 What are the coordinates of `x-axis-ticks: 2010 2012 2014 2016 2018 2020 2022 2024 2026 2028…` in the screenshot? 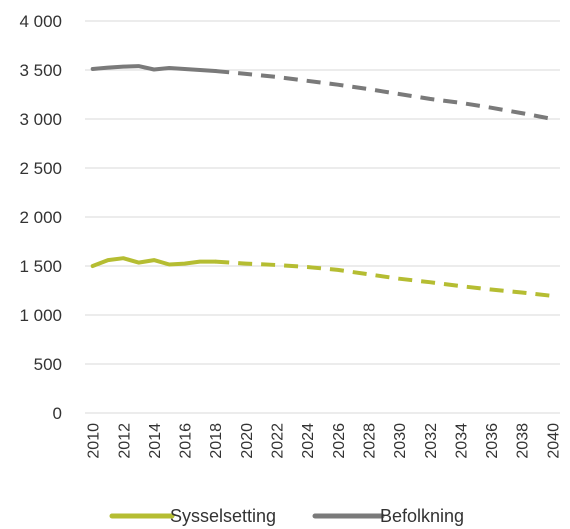 It's located at (324, 441).